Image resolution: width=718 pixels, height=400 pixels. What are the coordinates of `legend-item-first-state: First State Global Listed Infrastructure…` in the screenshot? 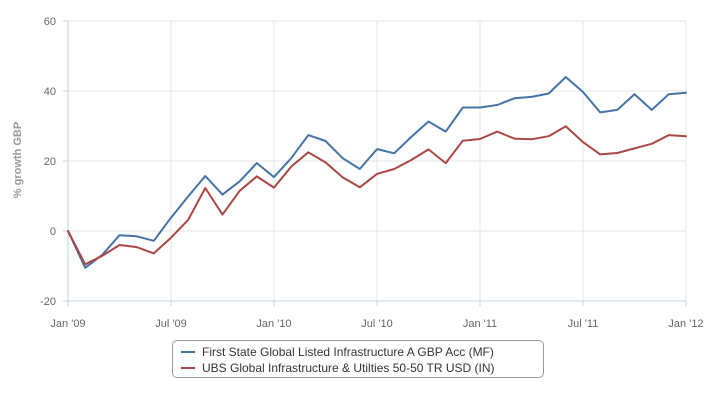 It's located at (337, 352).